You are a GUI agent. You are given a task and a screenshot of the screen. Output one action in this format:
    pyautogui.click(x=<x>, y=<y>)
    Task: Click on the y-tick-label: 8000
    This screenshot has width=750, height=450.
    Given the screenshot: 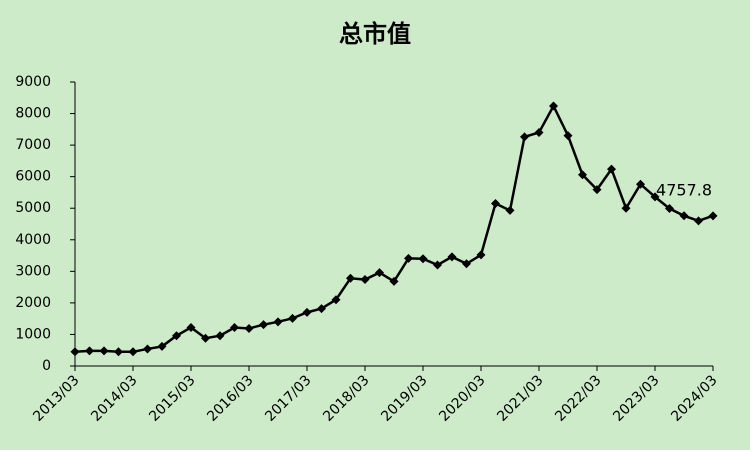 What is the action you would take?
    pyautogui.click(x=33, y=114)
    